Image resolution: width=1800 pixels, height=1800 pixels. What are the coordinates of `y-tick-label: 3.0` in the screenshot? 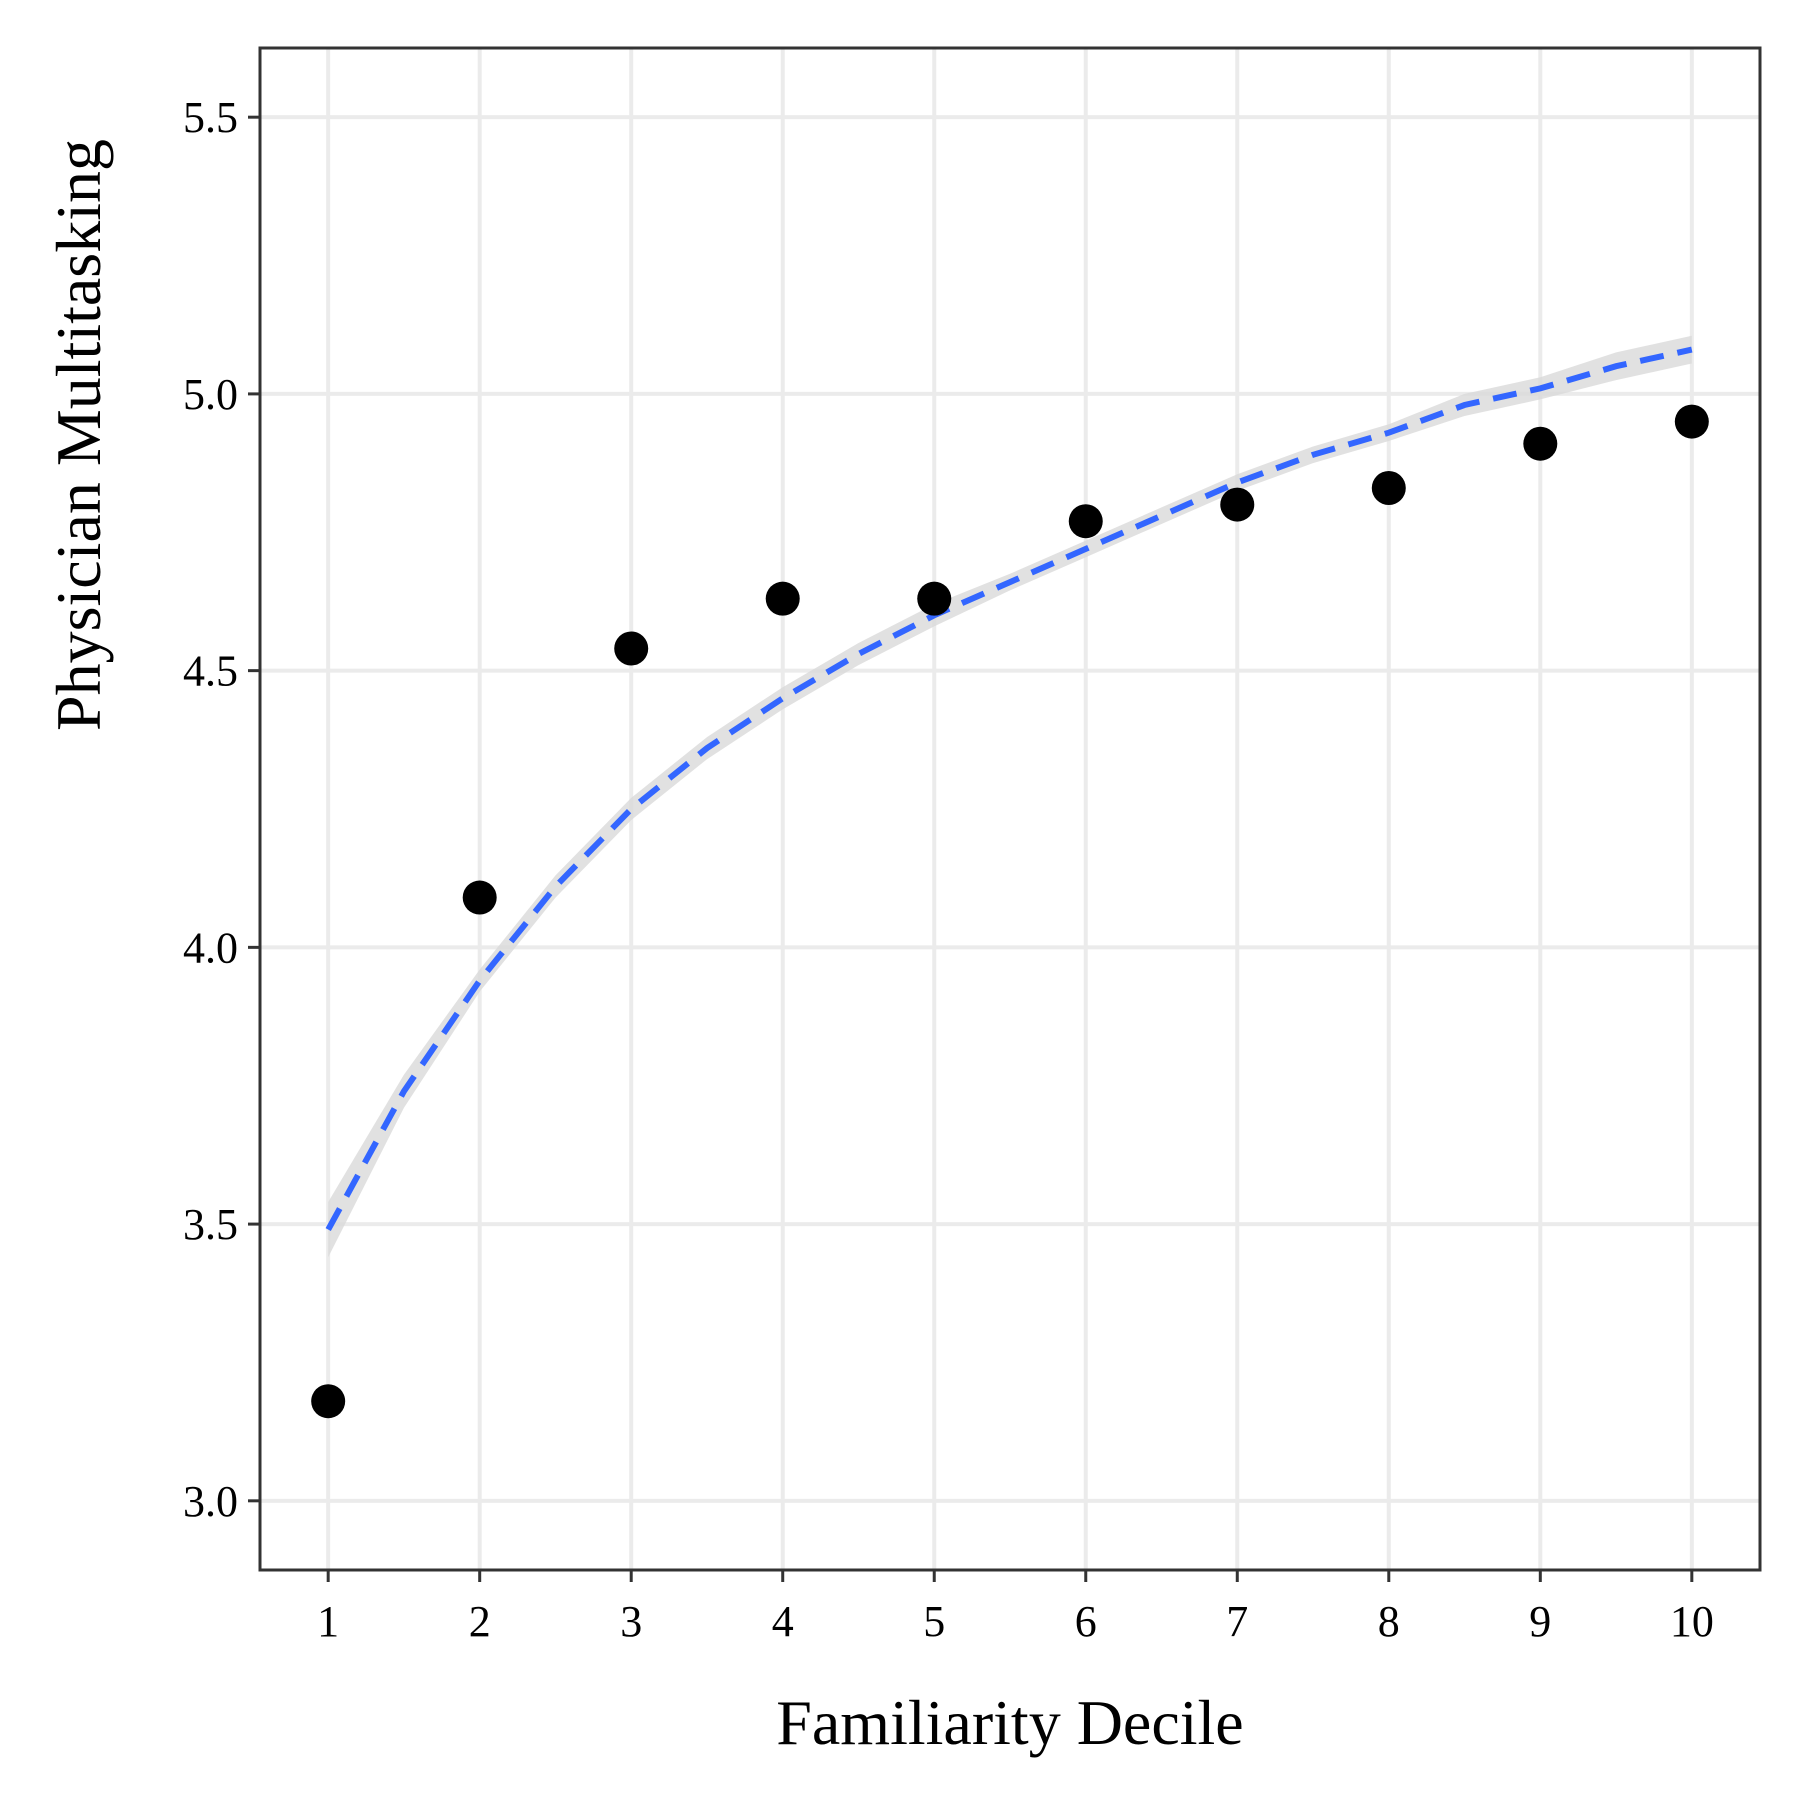 It's located at (210, 1501).